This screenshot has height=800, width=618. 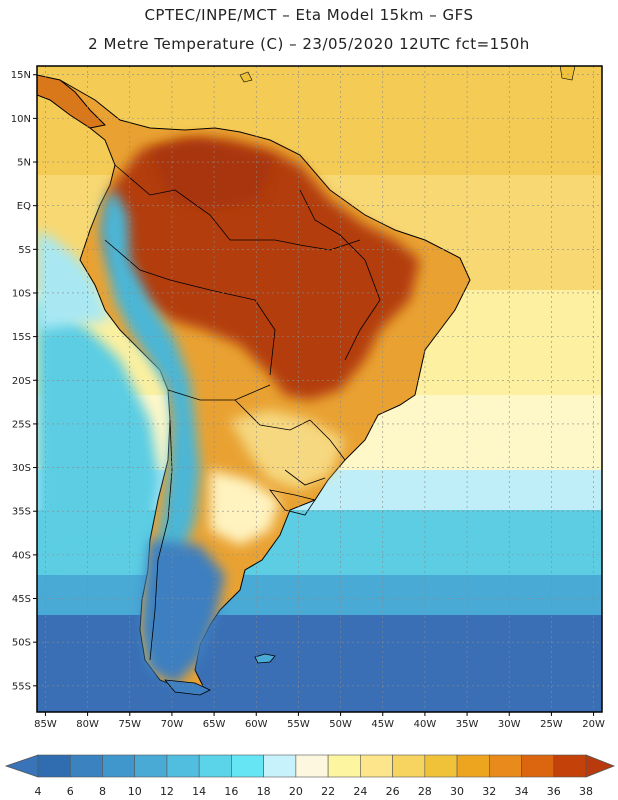 I want to click on border-brazil-states, so click(x=340, y=275).